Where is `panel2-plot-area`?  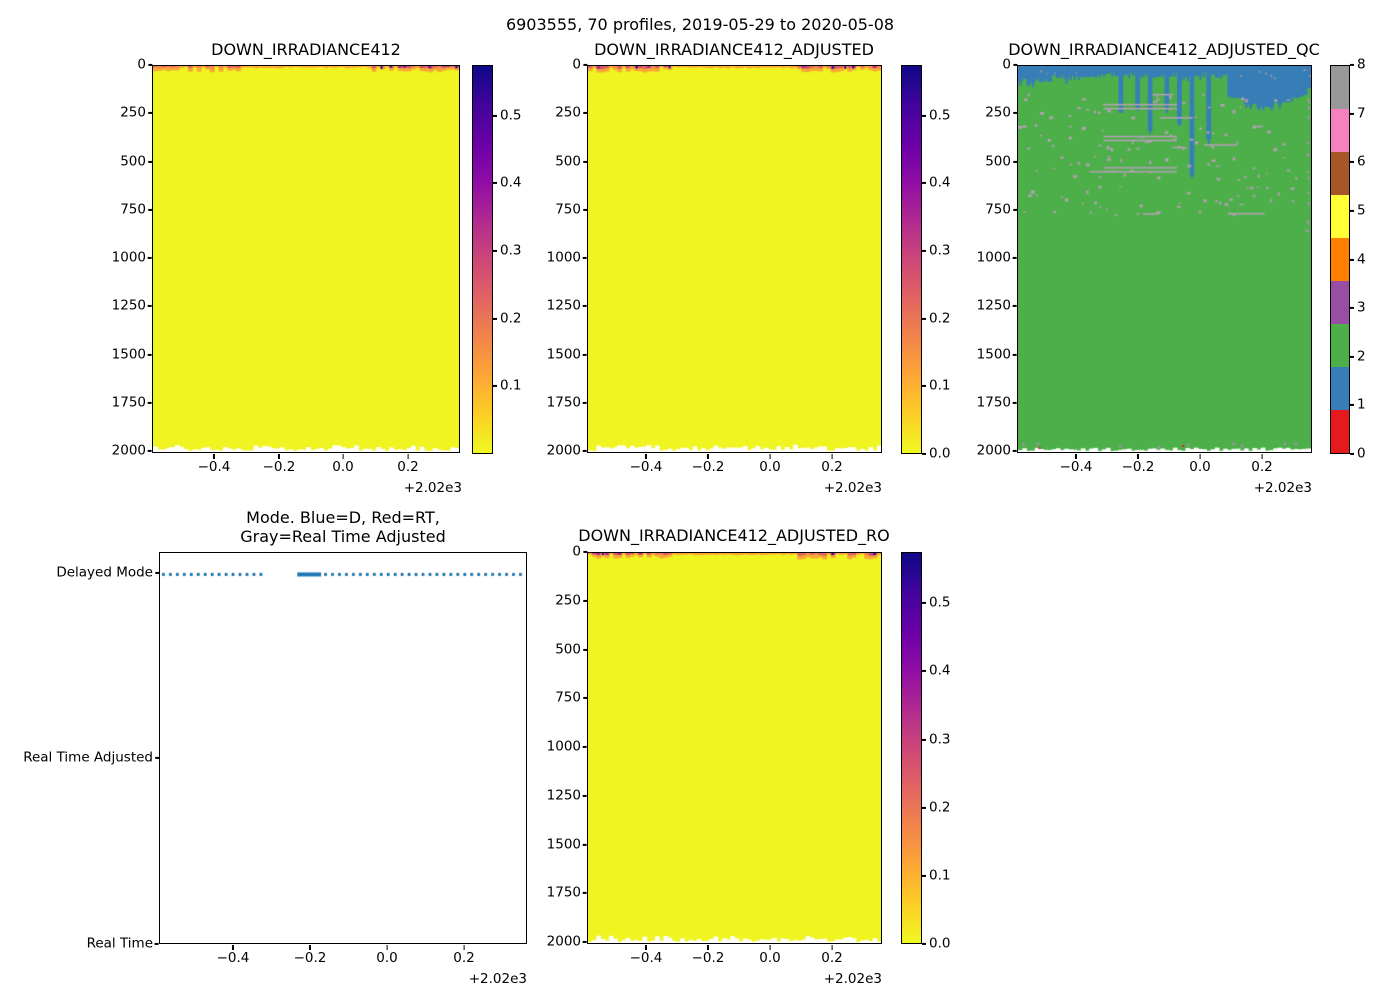 panel2-plot-area is located at coordinates (734, 259).